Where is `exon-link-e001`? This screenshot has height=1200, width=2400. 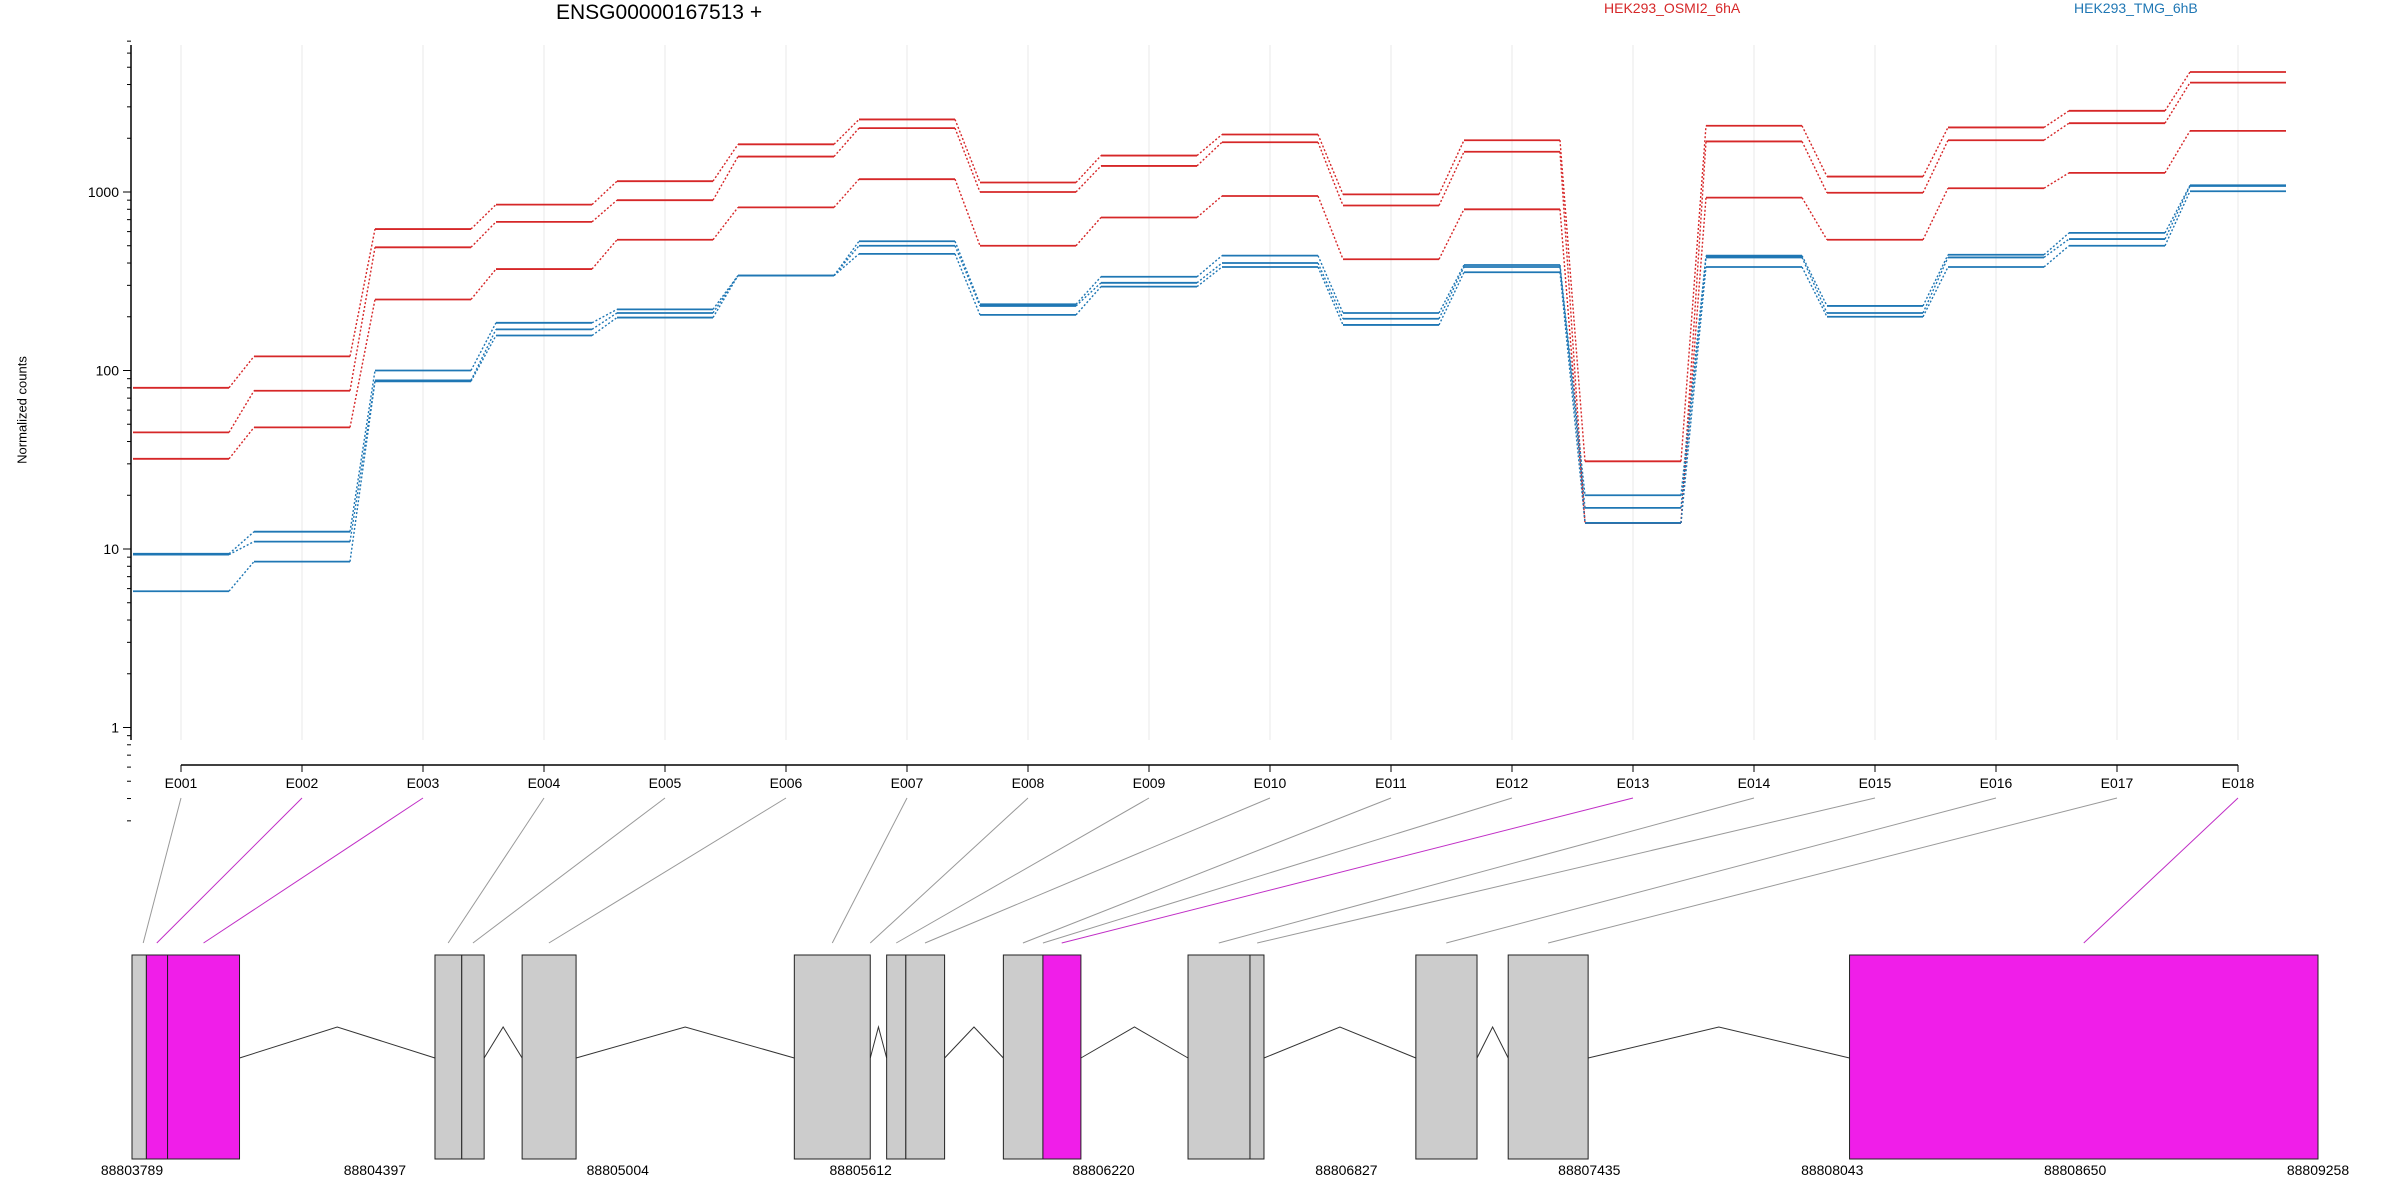 exon-link-e001 is located at coordinates (162, 870).